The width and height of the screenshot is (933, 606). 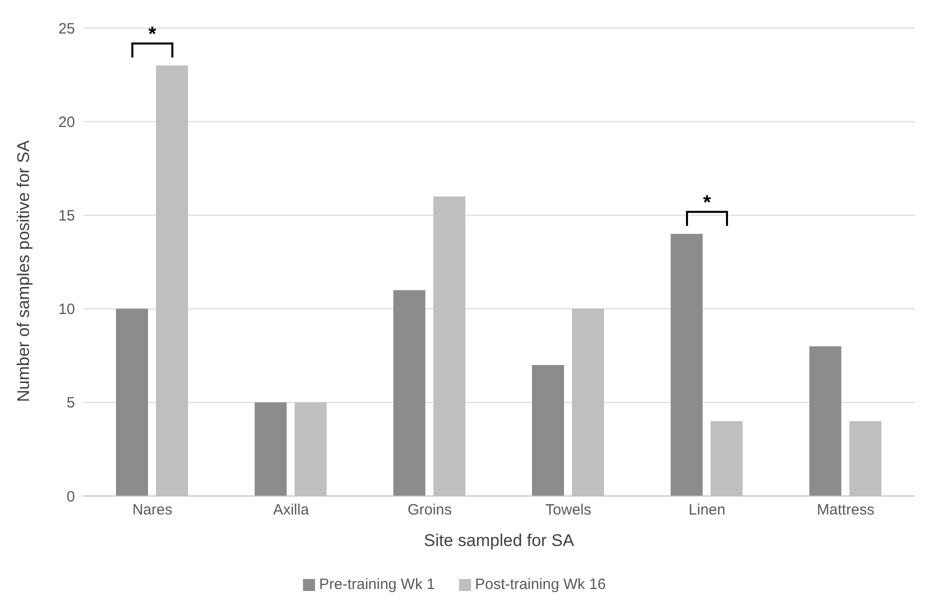 I want to click on y-tick-label: 10, so click(x=66, y=309).